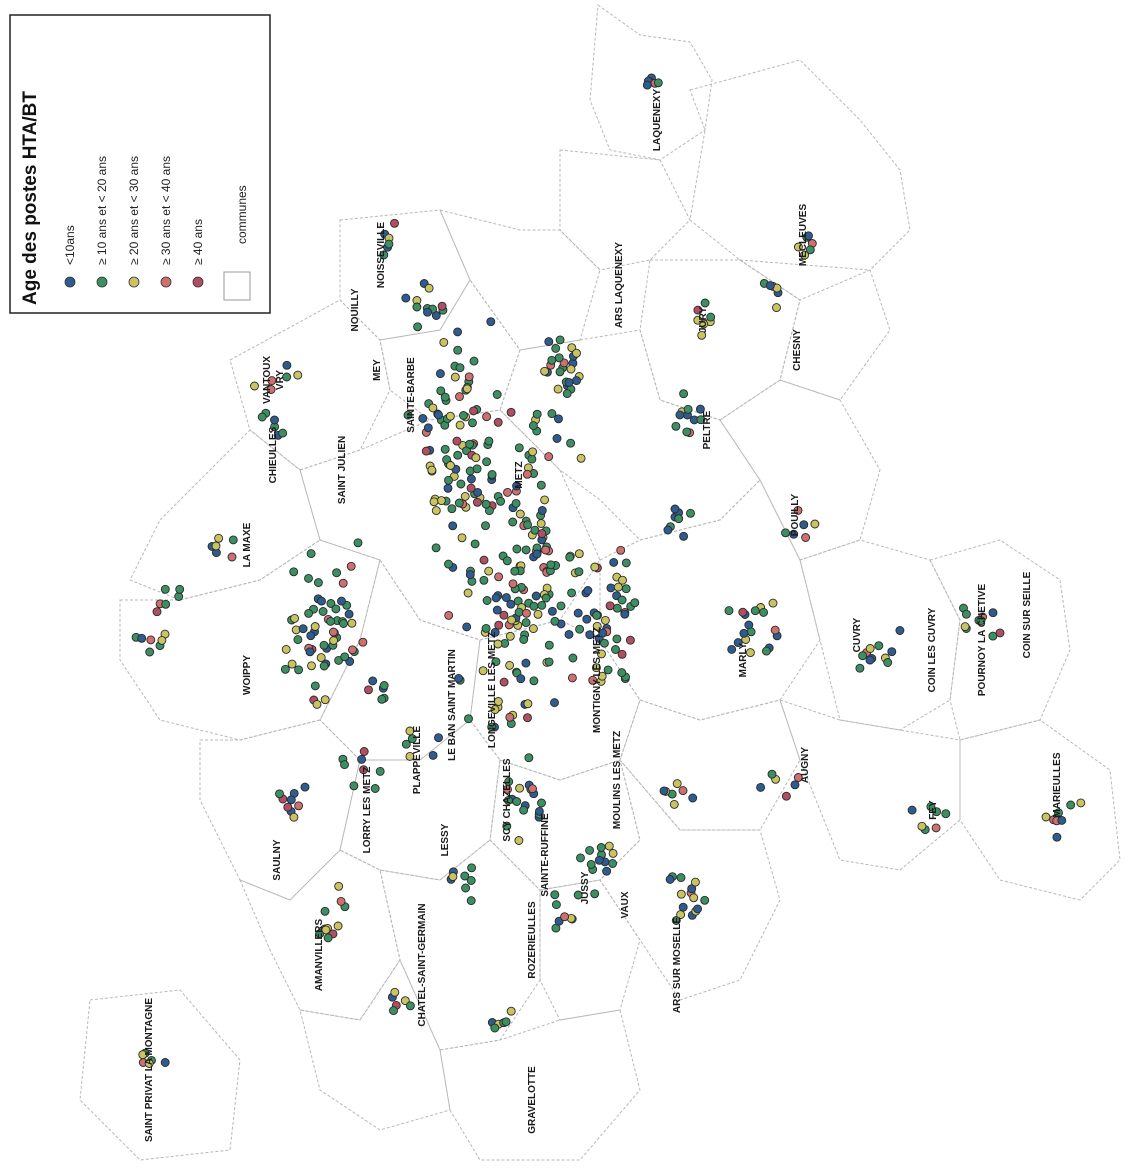 Image resolution: width=1128 pixels, height=1168 pixels. Describe the element at coordinates (805, 765) in the screenshot. I see `commune-label-30: AUGNY` at that location.